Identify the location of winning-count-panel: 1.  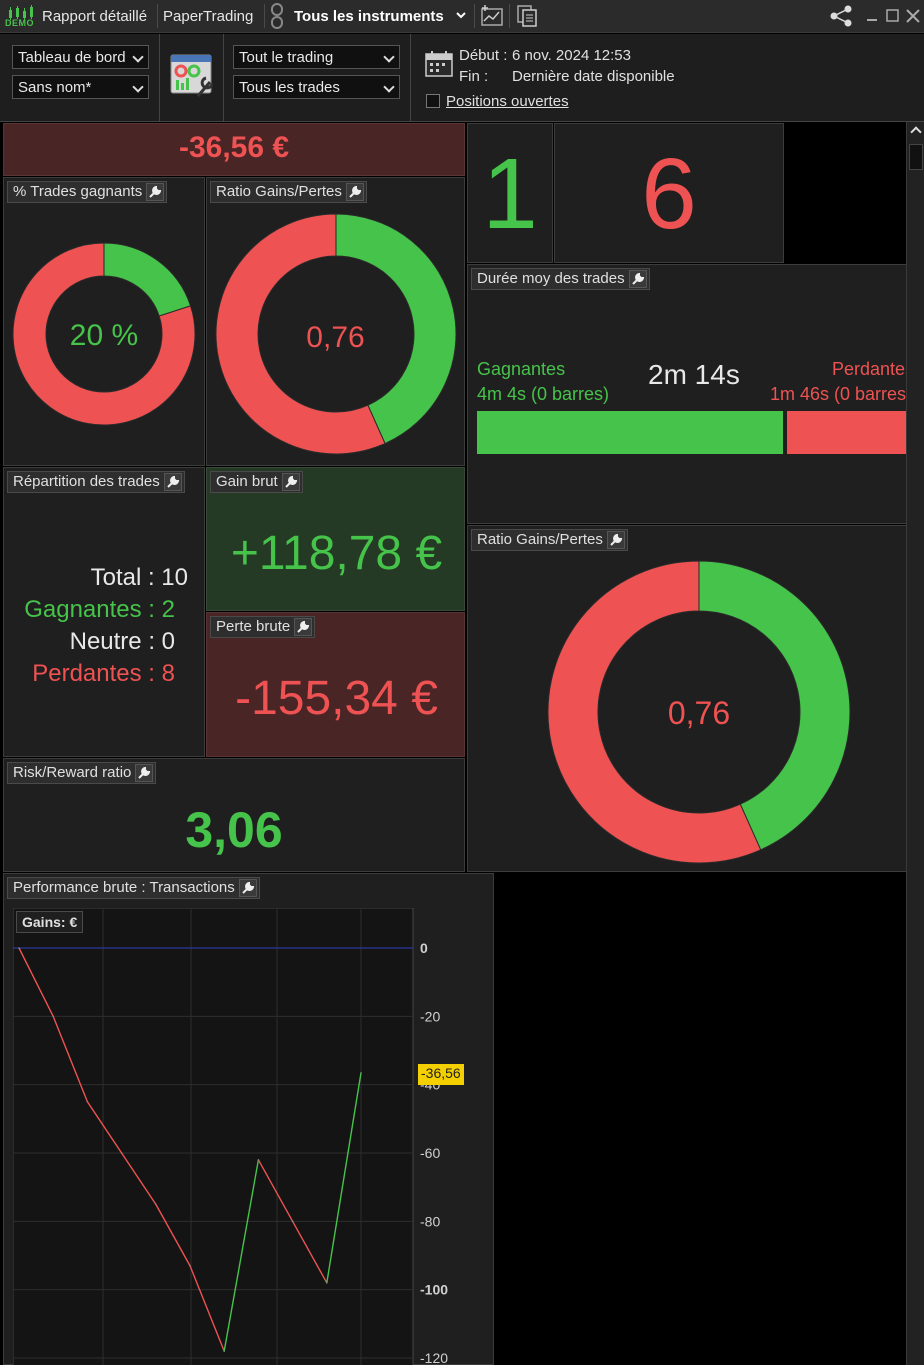
(510, 193).